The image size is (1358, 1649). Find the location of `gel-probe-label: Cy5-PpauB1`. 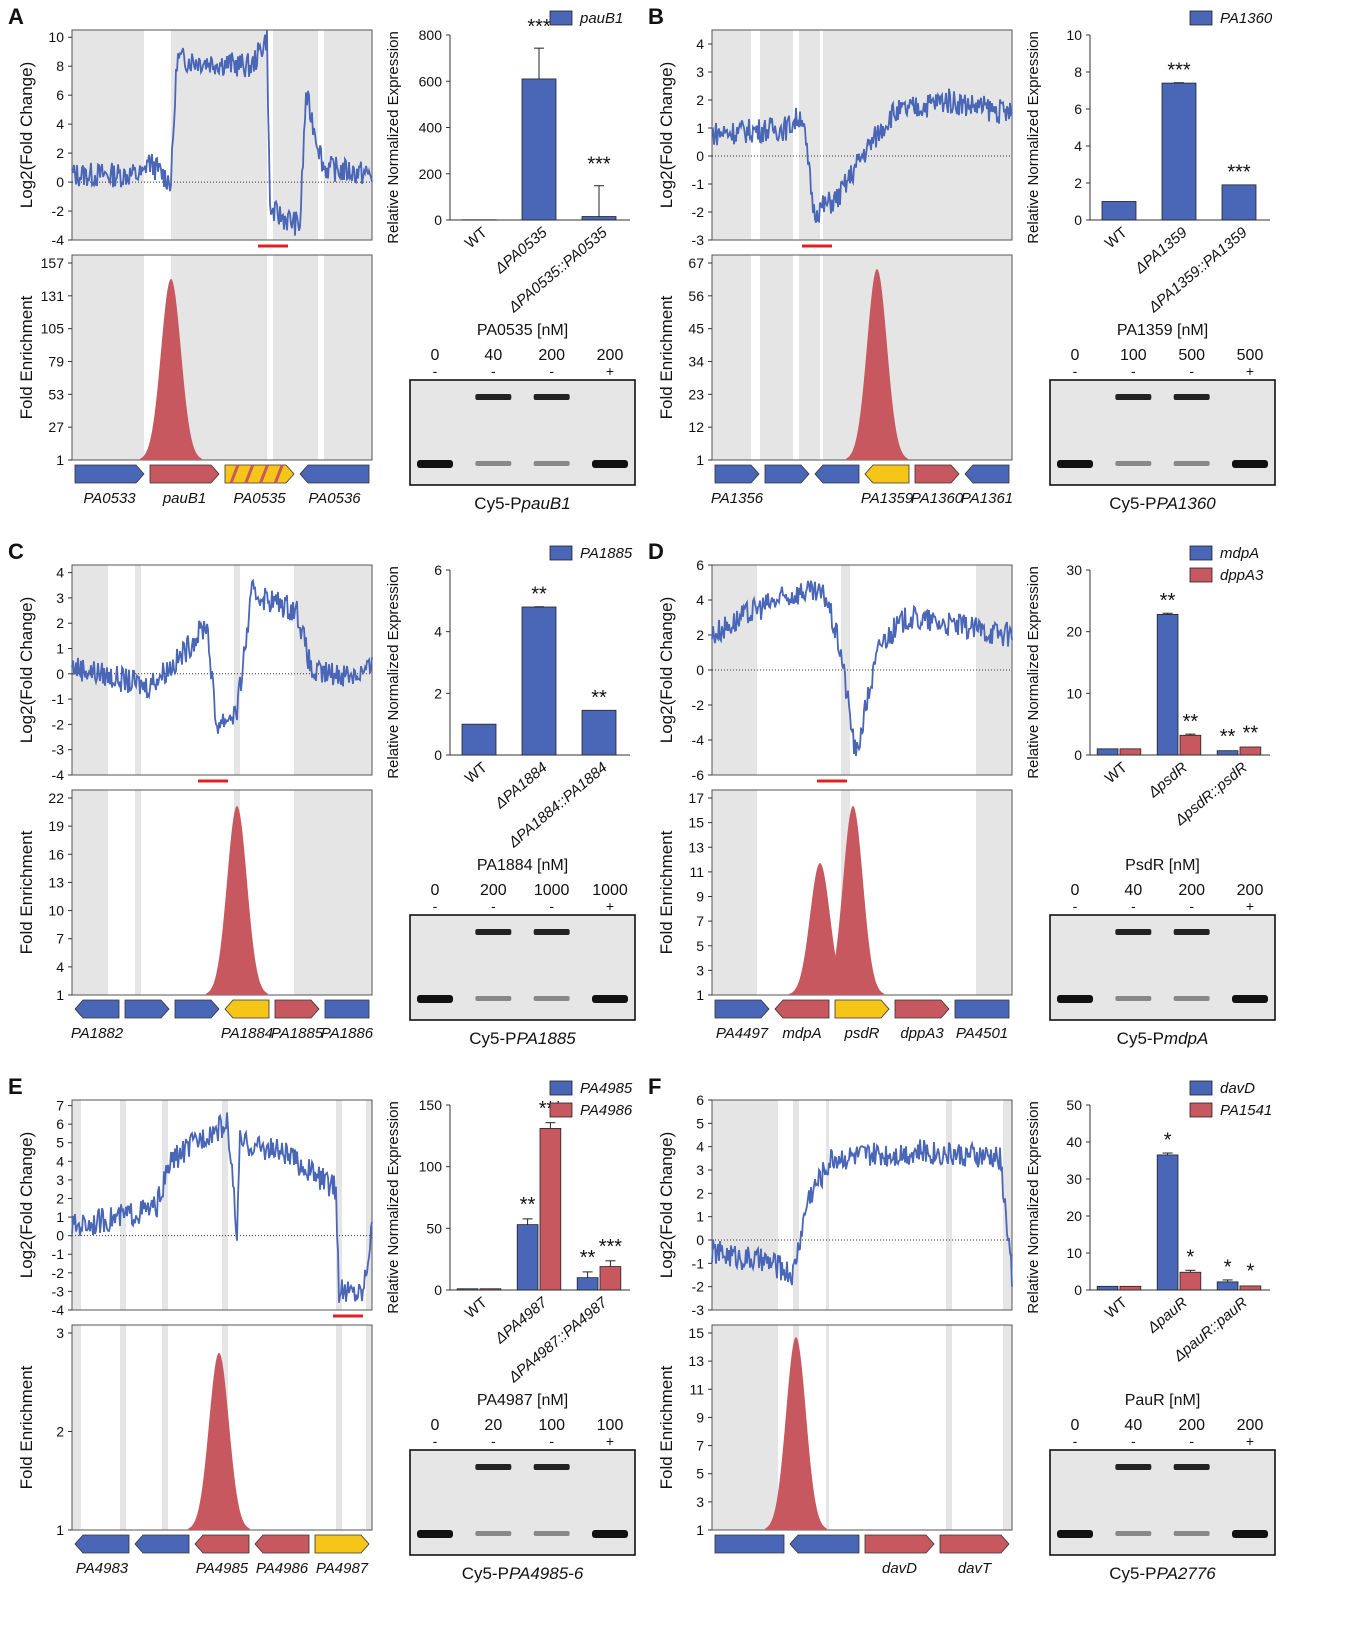

gel-probe-label: Cy5-PpauB1 is located at coordinates (522, 503).